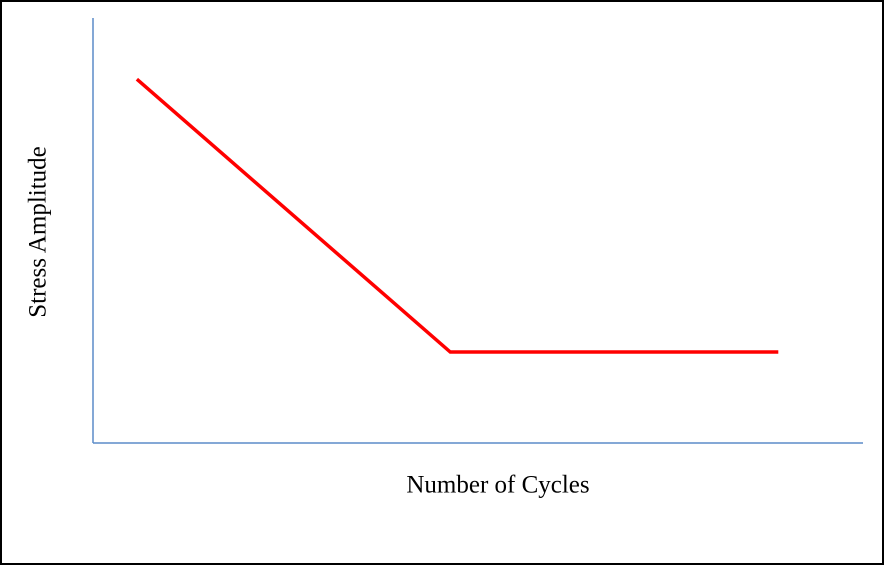 The width and height of the screenshot is (884, 570). Describe the element at coordinates (38, 232) in the screenshot. I see `y-axis-label: Stress Amplitude` at that location.